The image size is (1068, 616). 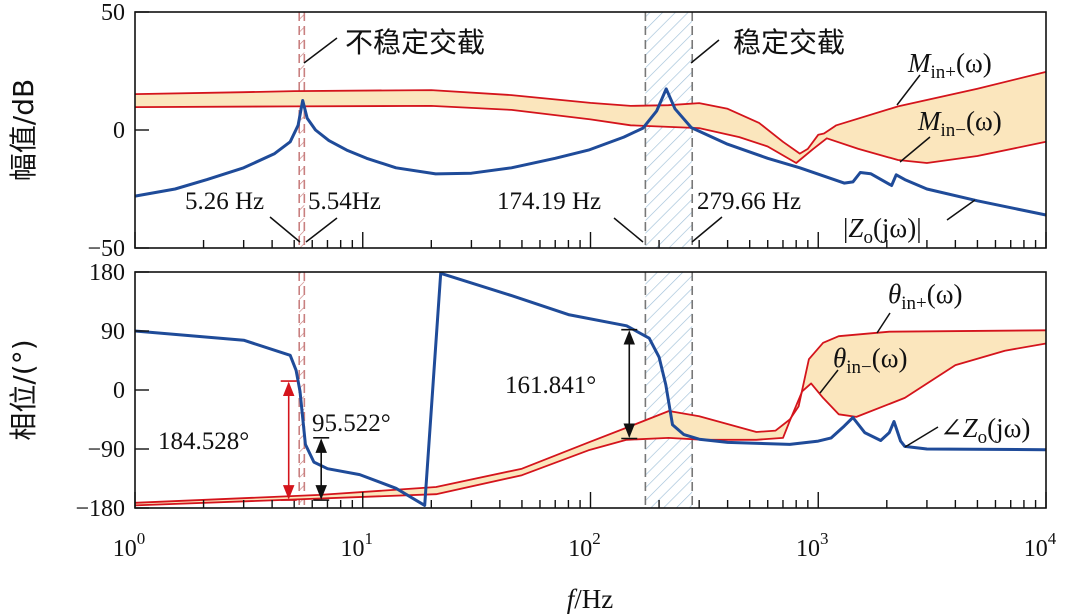 I want to click on leader-min-plus, so click(x=908, y=90).